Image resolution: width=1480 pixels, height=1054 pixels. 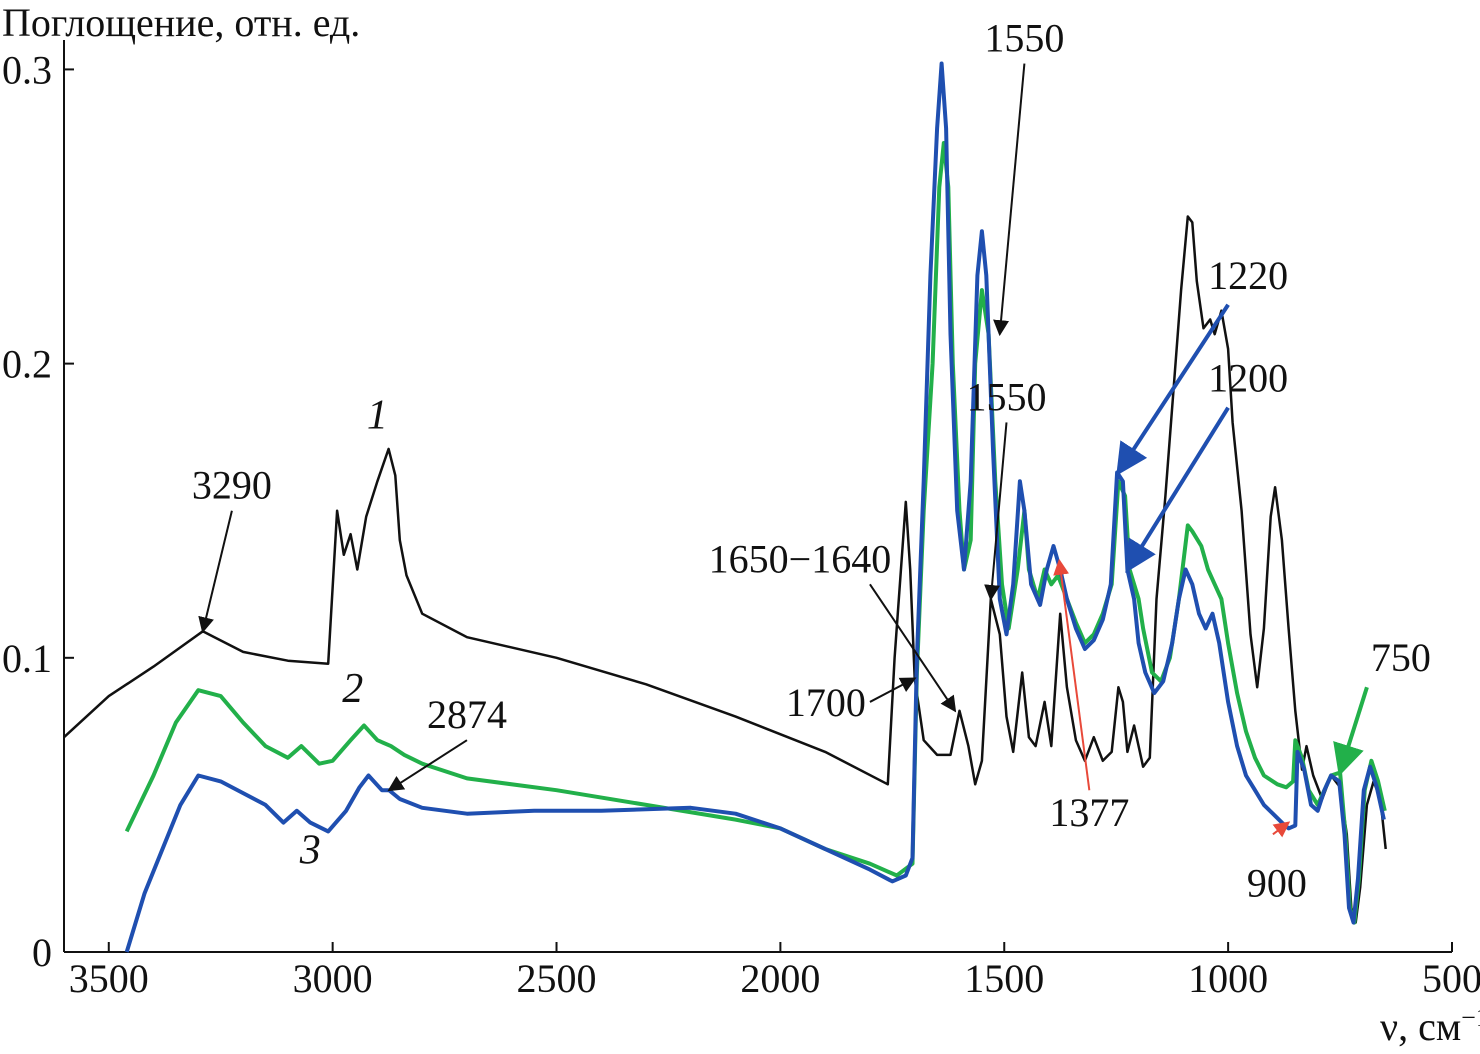 I want to click on annotation-label: 1200, so click(x=1248, y=378).